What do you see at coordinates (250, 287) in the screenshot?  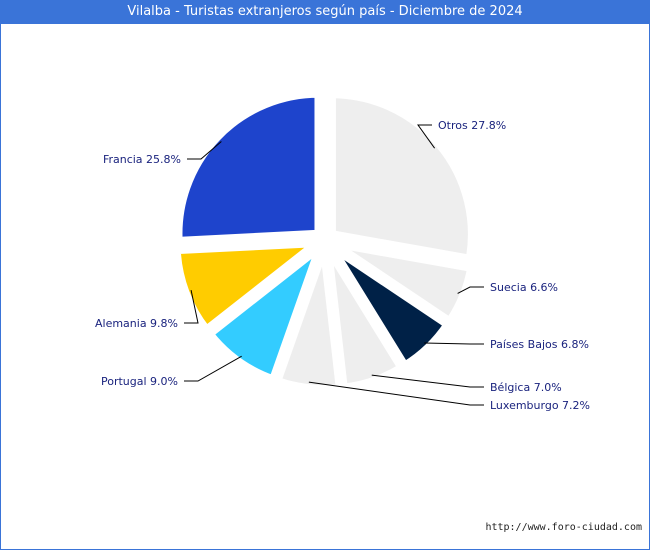 I see `pie-slice-alemania` at bounding box center [250, 287].